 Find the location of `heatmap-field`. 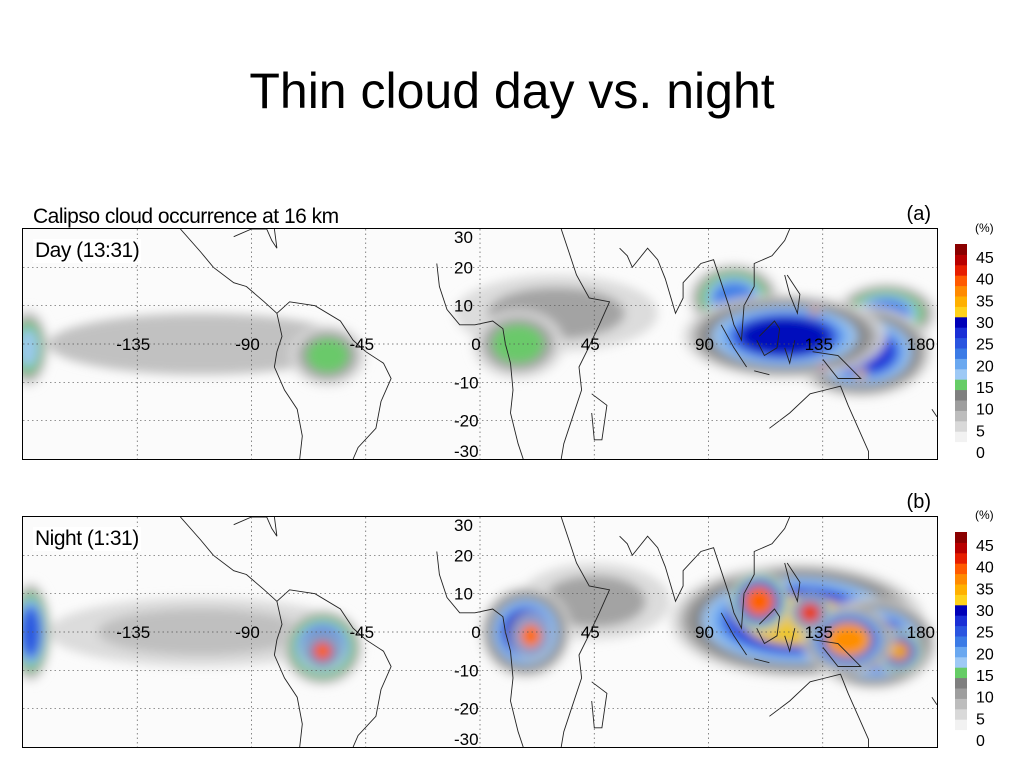

heatmap-field is located at coordinates (480, 626).